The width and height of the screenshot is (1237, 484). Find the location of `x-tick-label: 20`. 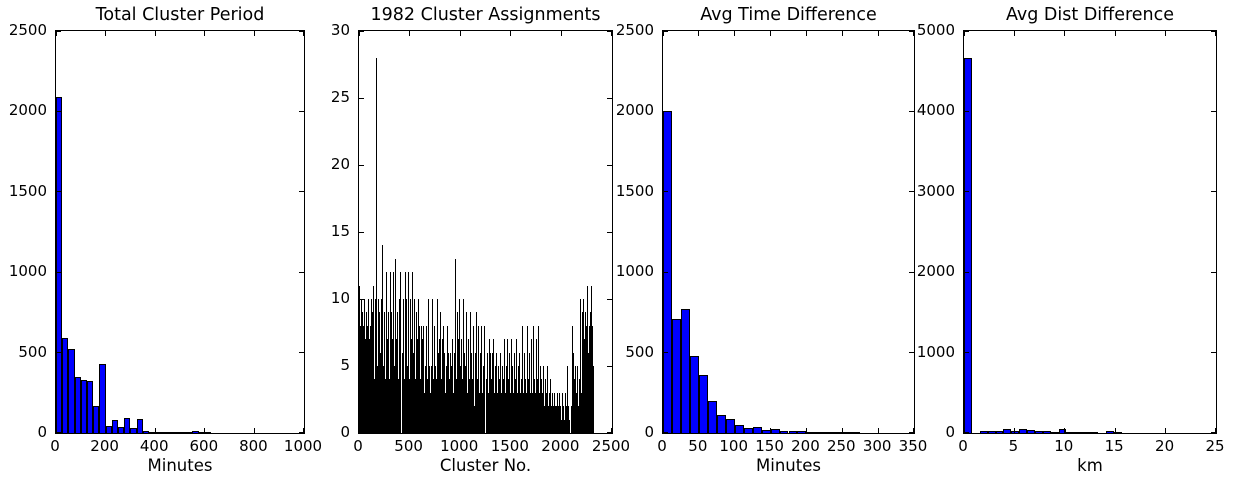

x-tick-label: 20 is located at coordinates (1165, 446).